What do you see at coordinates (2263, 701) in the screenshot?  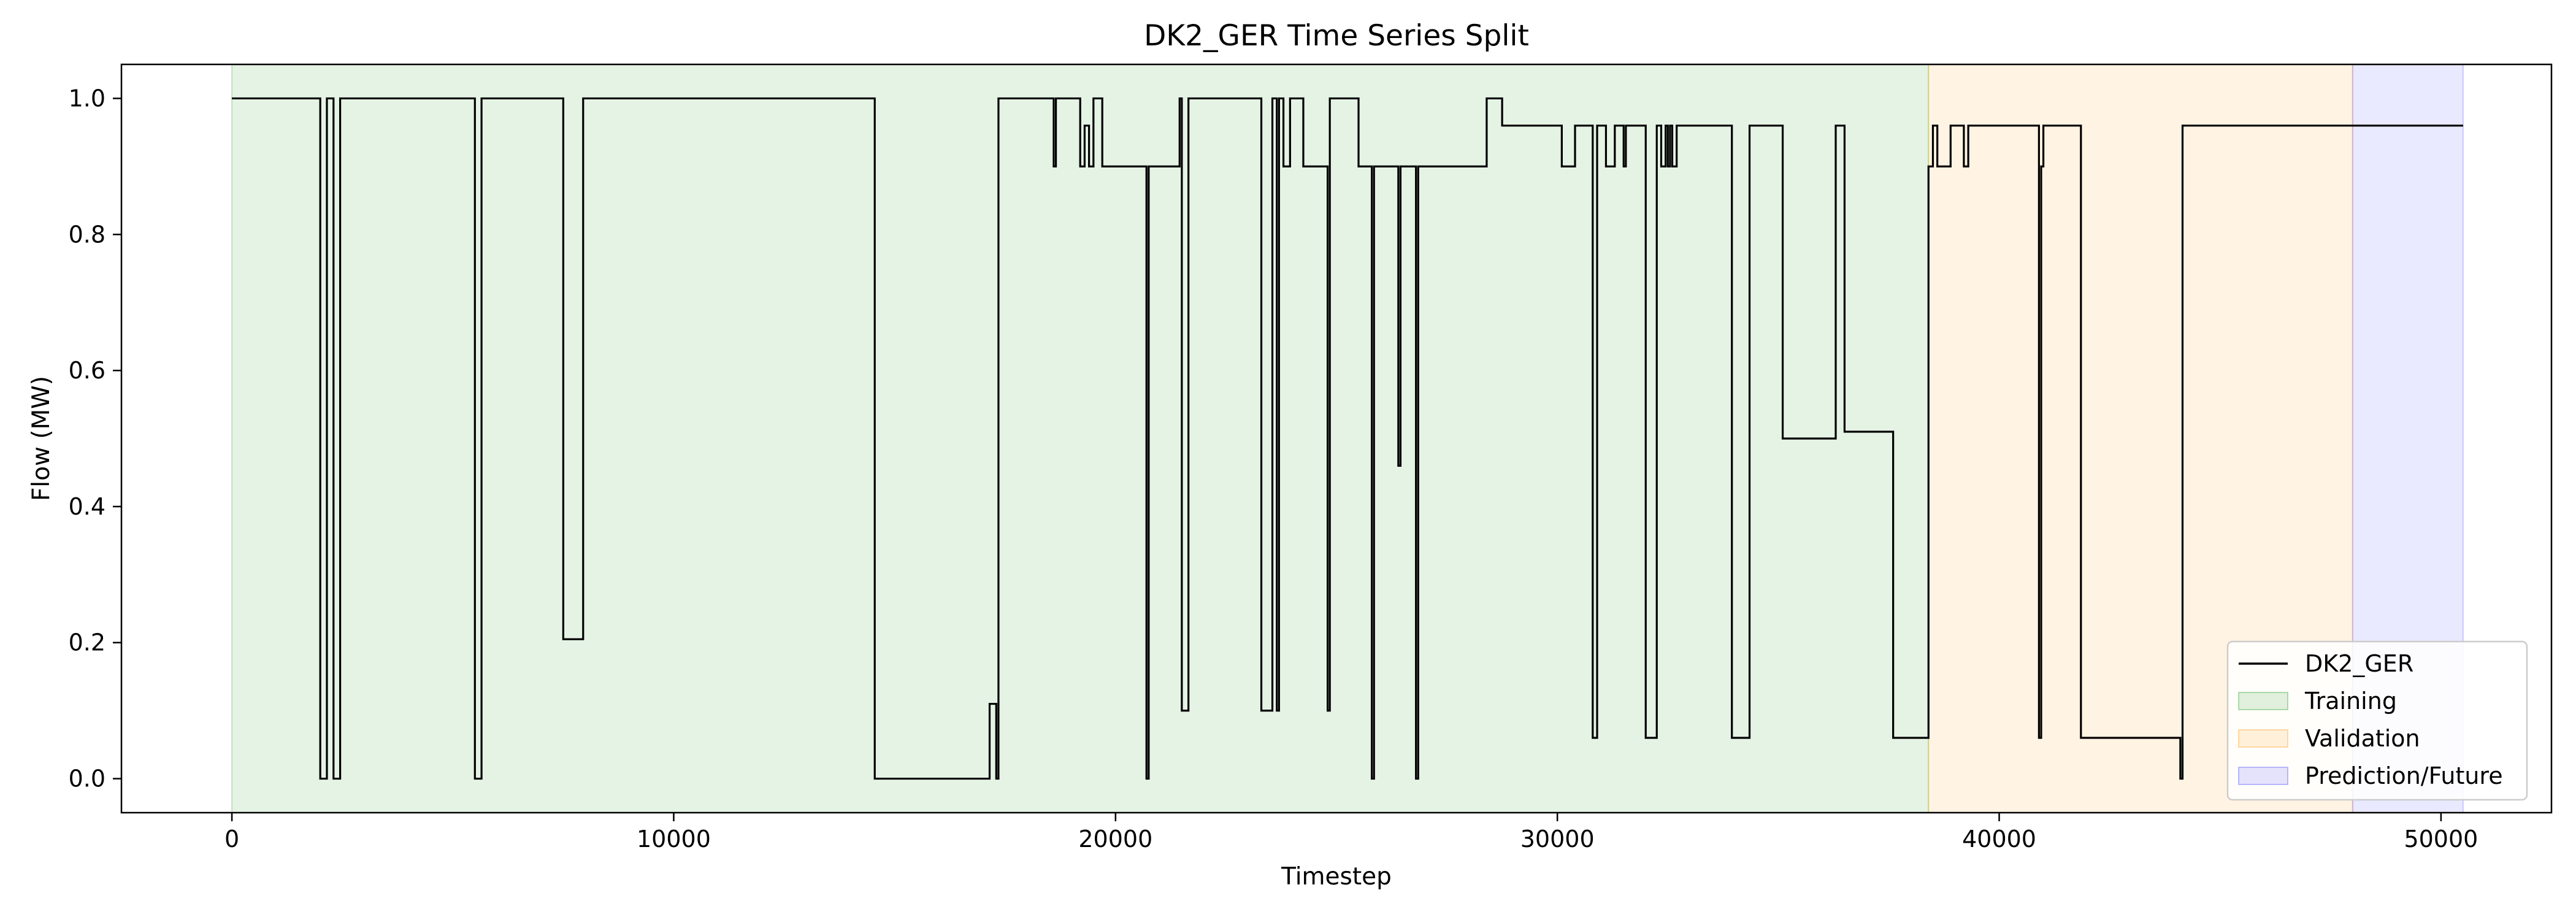 I see `legend-swatch-training` at bounding box center [2263, 701].